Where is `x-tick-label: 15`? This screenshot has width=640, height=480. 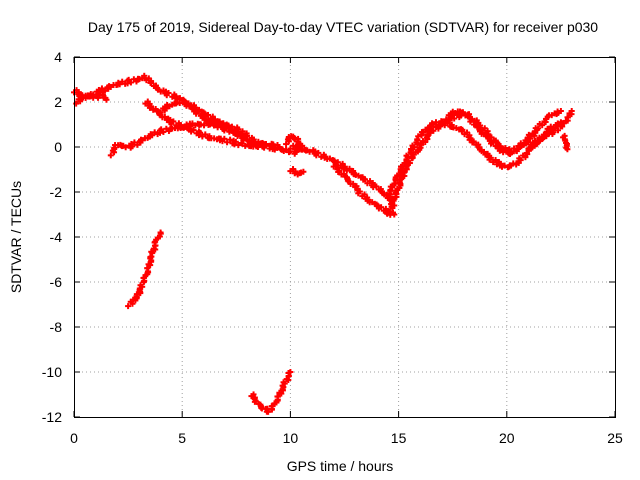 x-tick-label: 15 is located at coordinates (399, 438).